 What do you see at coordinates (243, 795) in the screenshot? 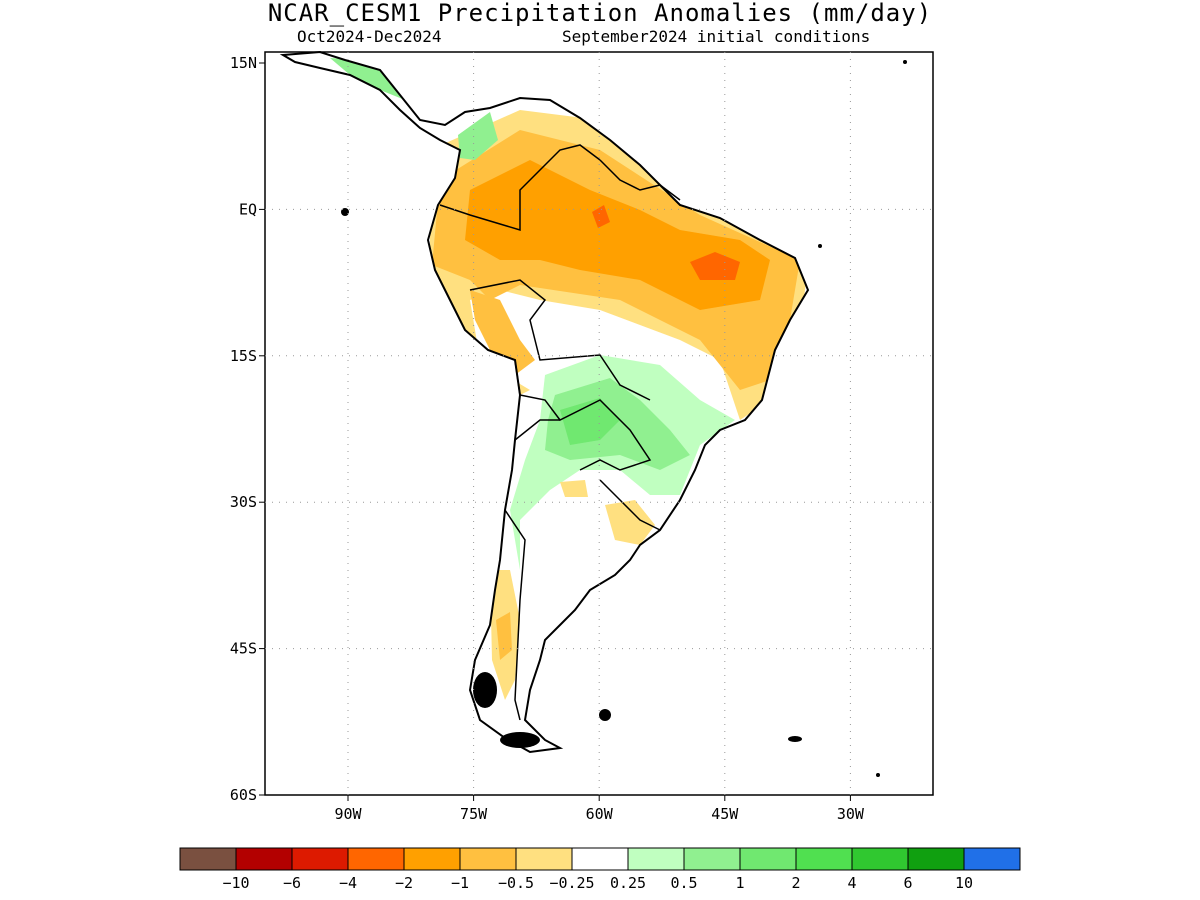
I see `lat-tick-label: 60S` at bounding box center [243, 795].